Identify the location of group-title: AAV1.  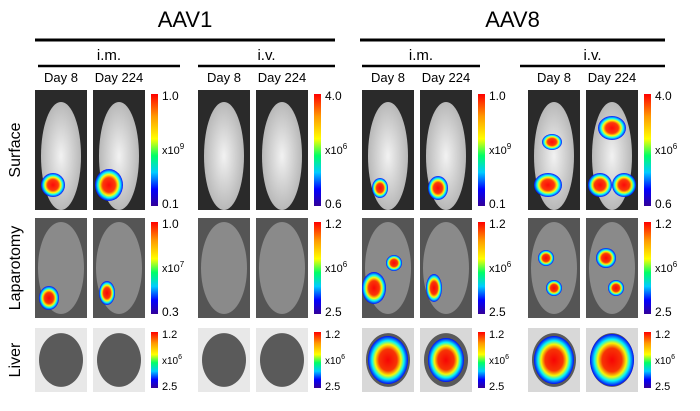
(185, 19).